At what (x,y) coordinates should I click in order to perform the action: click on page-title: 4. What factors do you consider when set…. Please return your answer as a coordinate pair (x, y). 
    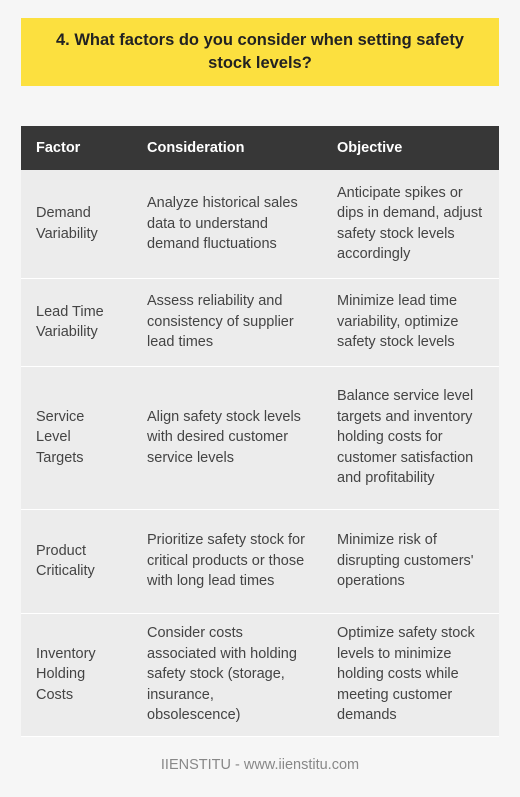
    Looking at the image, I should click on (260, 51).